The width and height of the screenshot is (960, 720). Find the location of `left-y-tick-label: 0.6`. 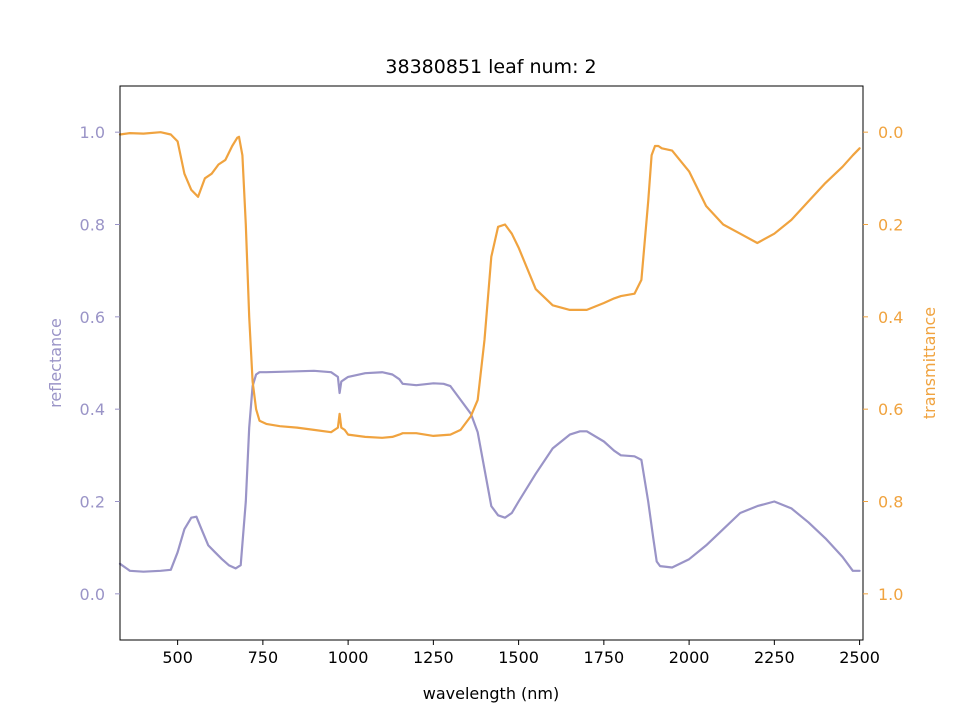

left-y-tick-label: 0.6 is located at coordinates (92, 317).